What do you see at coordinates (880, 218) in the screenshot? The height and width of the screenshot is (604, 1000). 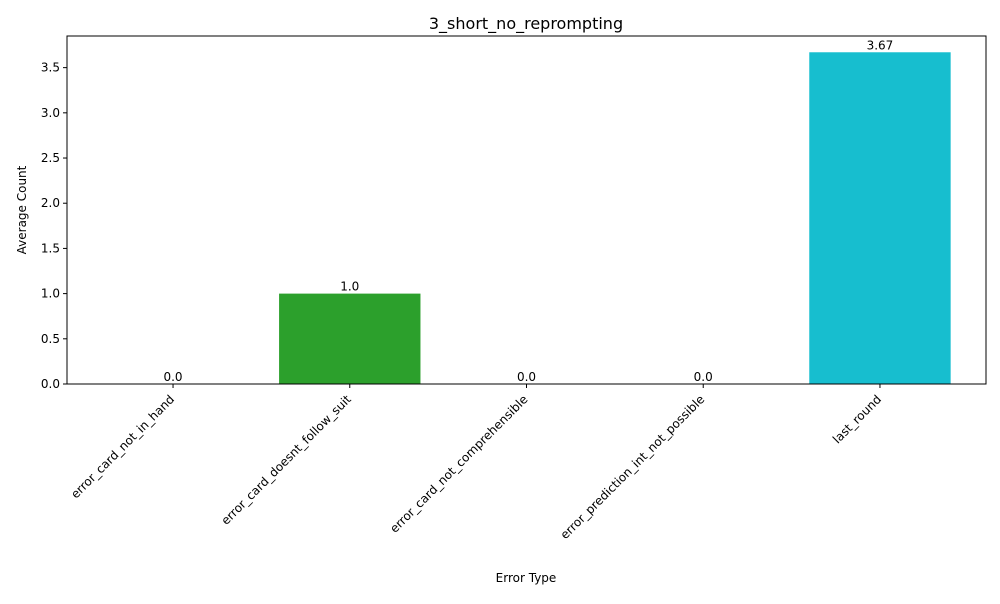 I see `bar-last_round` at bounding box center [880, 218].